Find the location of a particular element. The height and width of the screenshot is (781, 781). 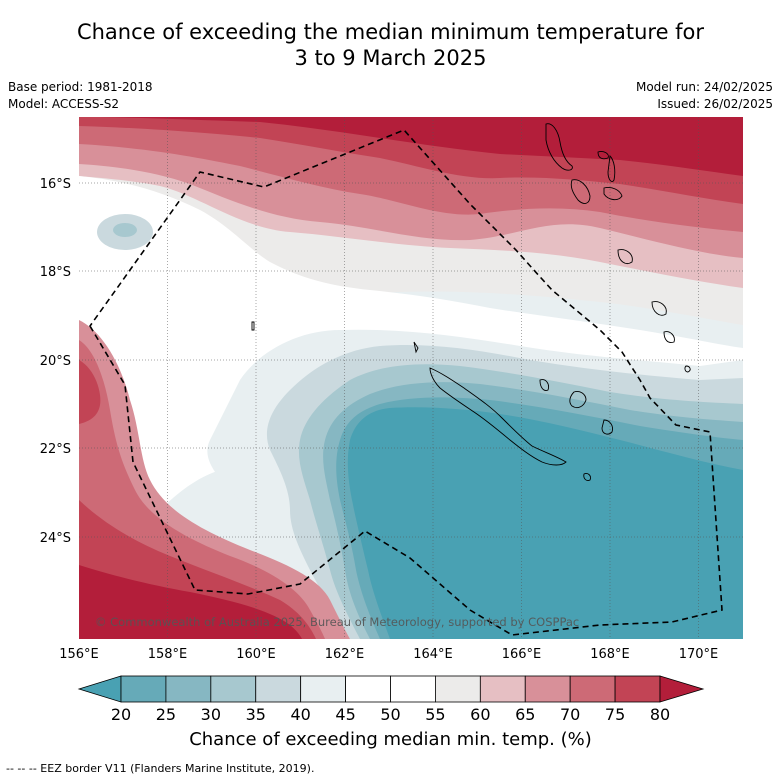

new-caledonia-main is located at coordinates (498, 416).